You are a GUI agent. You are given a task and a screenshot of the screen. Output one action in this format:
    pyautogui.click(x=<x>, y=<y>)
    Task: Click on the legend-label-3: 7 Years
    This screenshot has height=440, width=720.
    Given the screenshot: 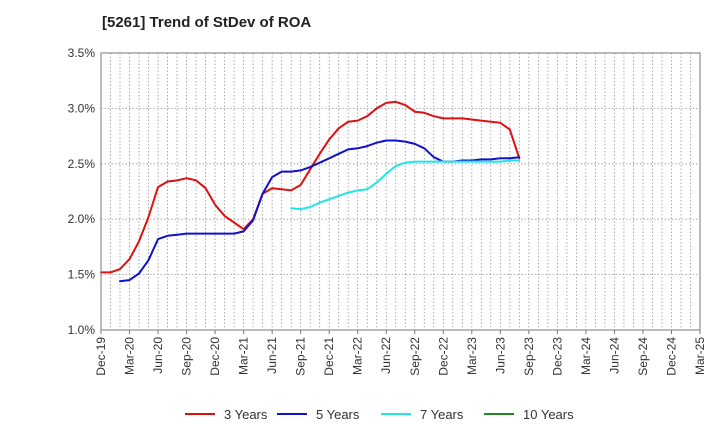 What is the action you would take?
    pyautogui.click(x=442, y=414)
    